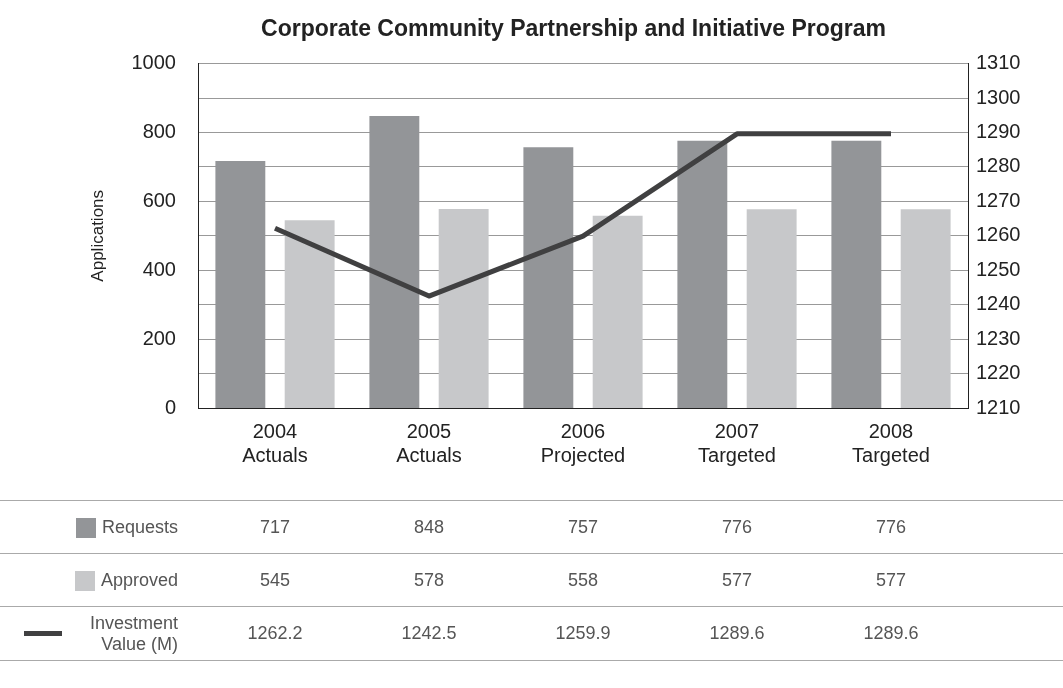  Describe the element at coordinates (582, 580) in the screenshot. I see `data-label: 558` at that location.